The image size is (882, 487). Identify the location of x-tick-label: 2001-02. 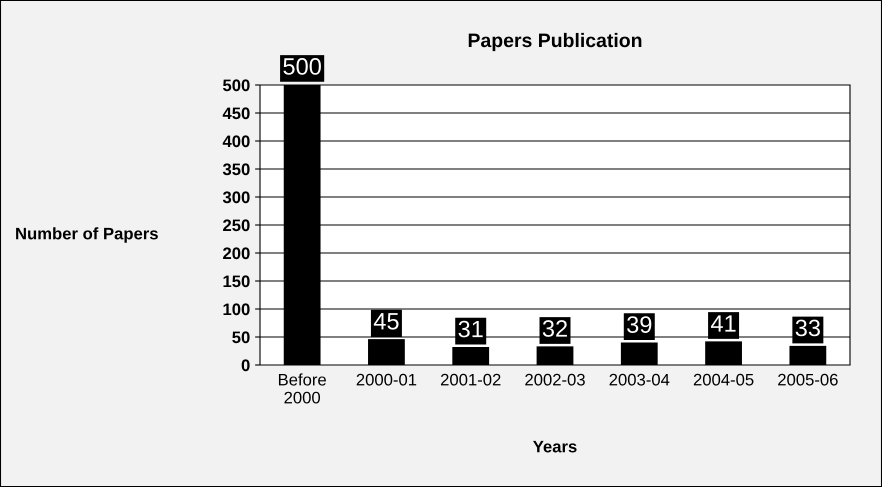
(470, 380).